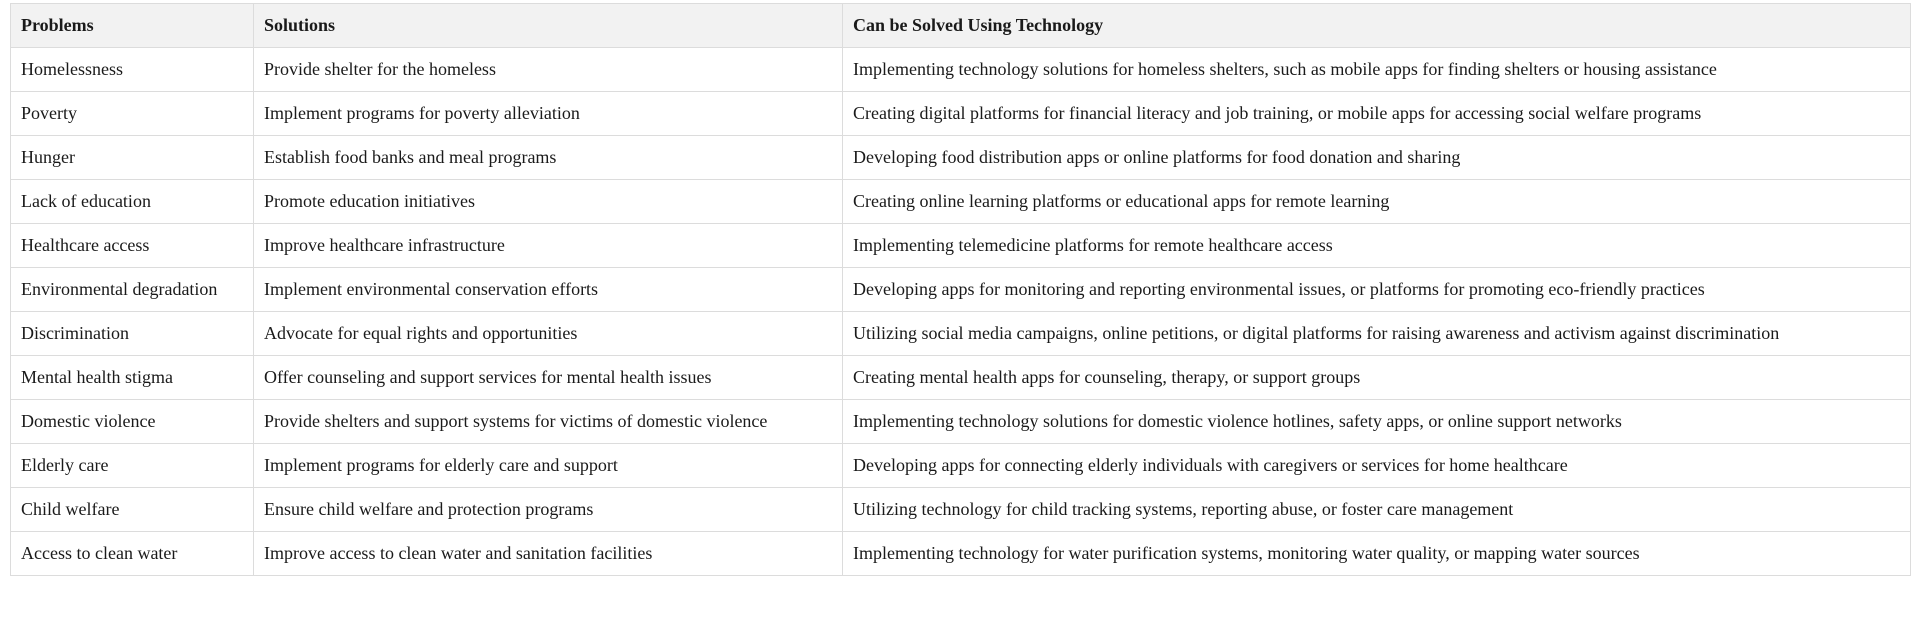 The height and width of the screenshot is (642, 1920). Describe the element at coordinates (132, 465) in the screenshot. I see `cell-problem: Elderly care` at that location.